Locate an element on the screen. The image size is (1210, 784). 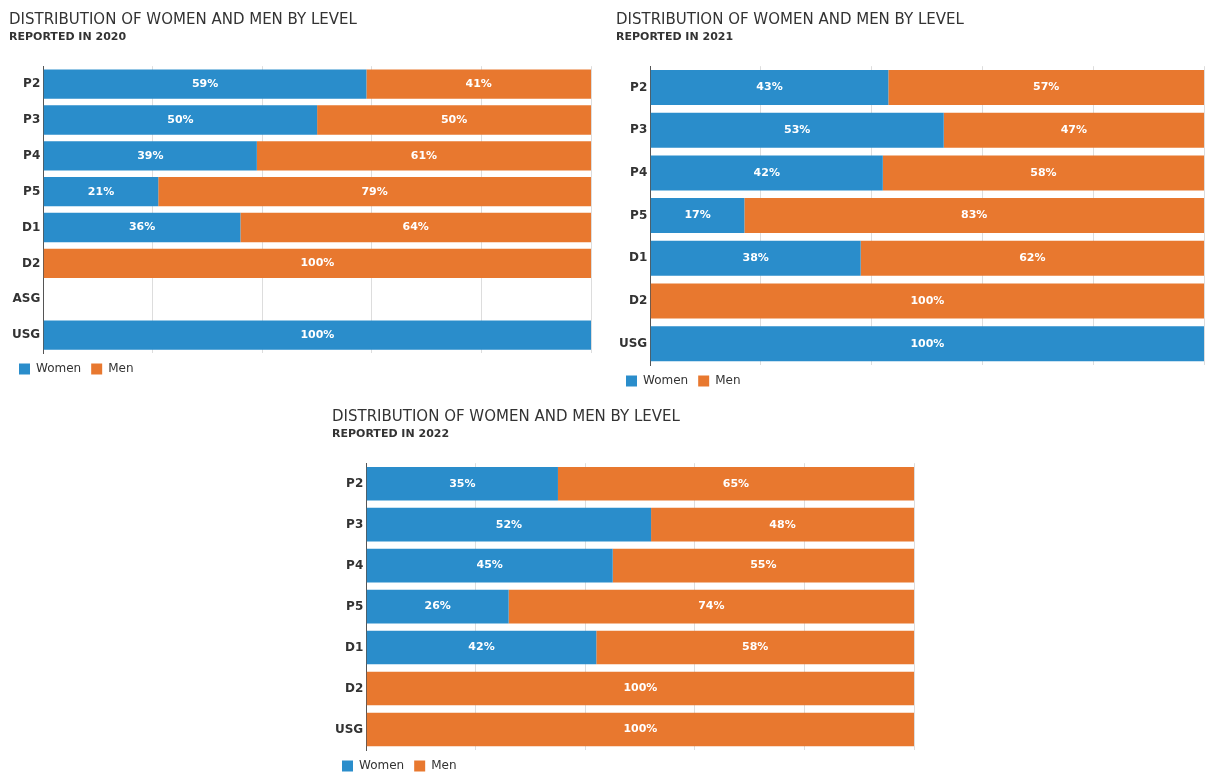
data-label: 48% is located at coordinates (782, 524).